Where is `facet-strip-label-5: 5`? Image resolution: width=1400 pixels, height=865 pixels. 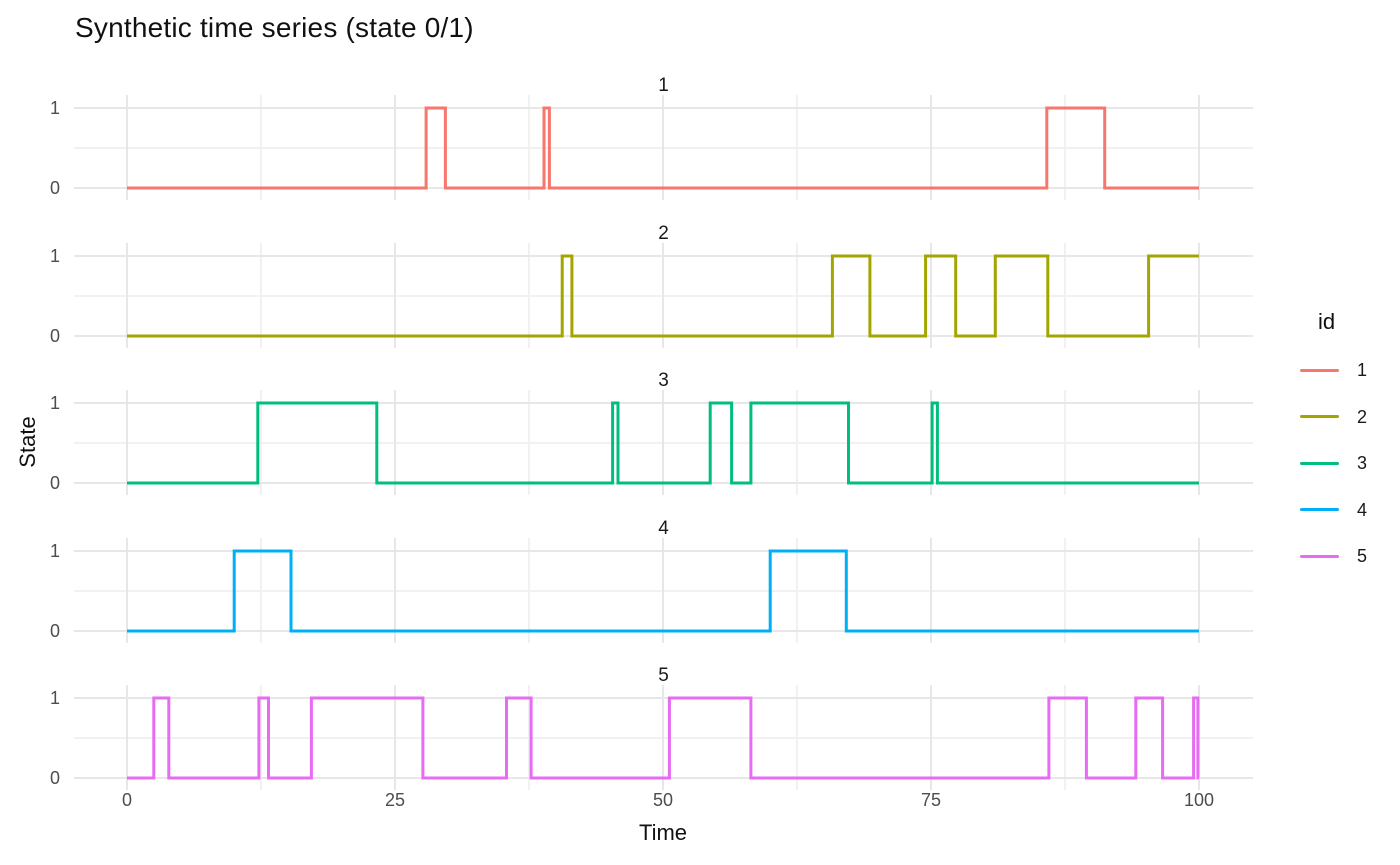
facet-strip-label-5: 5 is located at coordinates (663, 675).